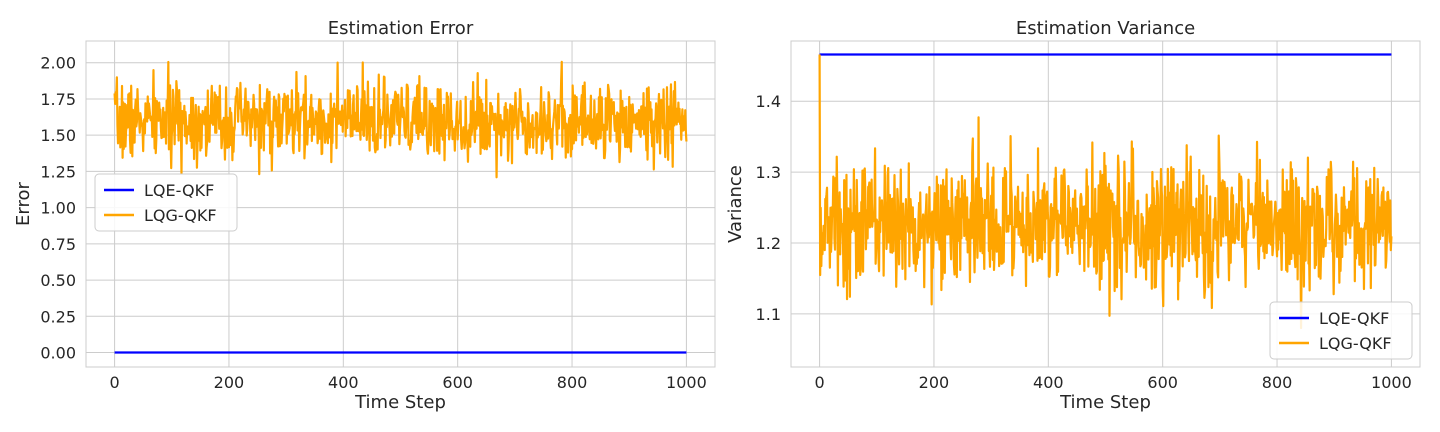  Describe the element at coordinates (768, 314) in the screenshot. I see `y-tick-label: 1.1` at that location.